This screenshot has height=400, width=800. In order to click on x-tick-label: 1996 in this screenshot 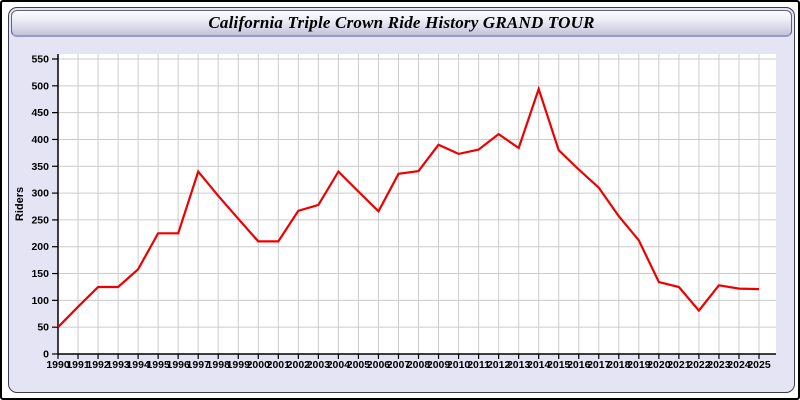, I will do `click(178, 365)`.